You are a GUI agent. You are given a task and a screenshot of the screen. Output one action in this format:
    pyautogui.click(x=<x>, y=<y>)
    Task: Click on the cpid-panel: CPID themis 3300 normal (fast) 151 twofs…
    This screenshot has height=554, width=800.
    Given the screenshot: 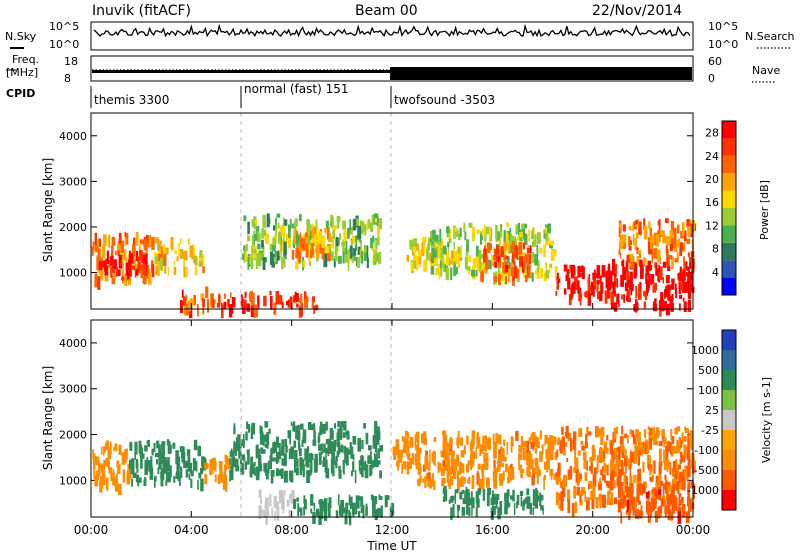 What is the action you would take?
    pyautogui.click(x=250, y=95)
    